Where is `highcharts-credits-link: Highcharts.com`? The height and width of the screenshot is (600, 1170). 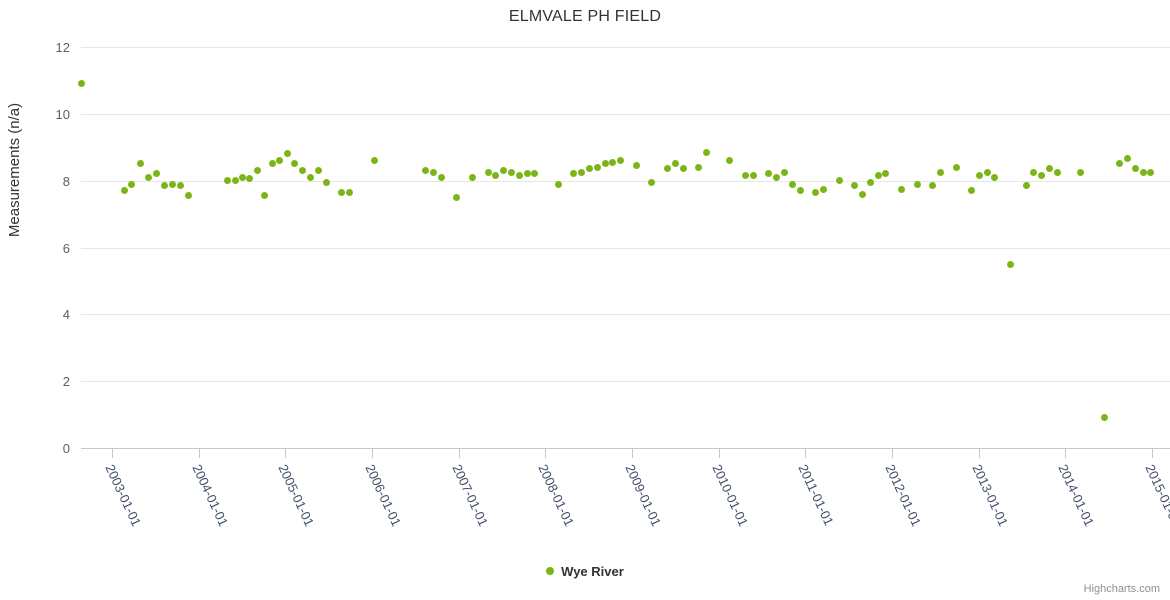
highcharts-credits-link: Highcharts.com is located at coordinates (1121, 589).